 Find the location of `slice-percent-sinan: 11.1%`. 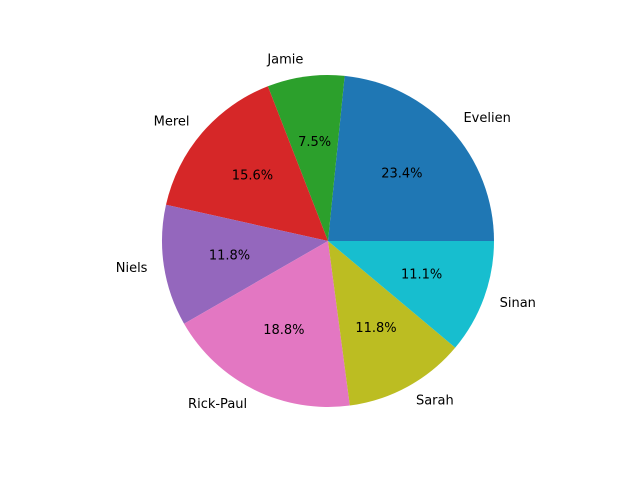

slice-percent-sinan: 11.1% is located at coordinates (421, 275).